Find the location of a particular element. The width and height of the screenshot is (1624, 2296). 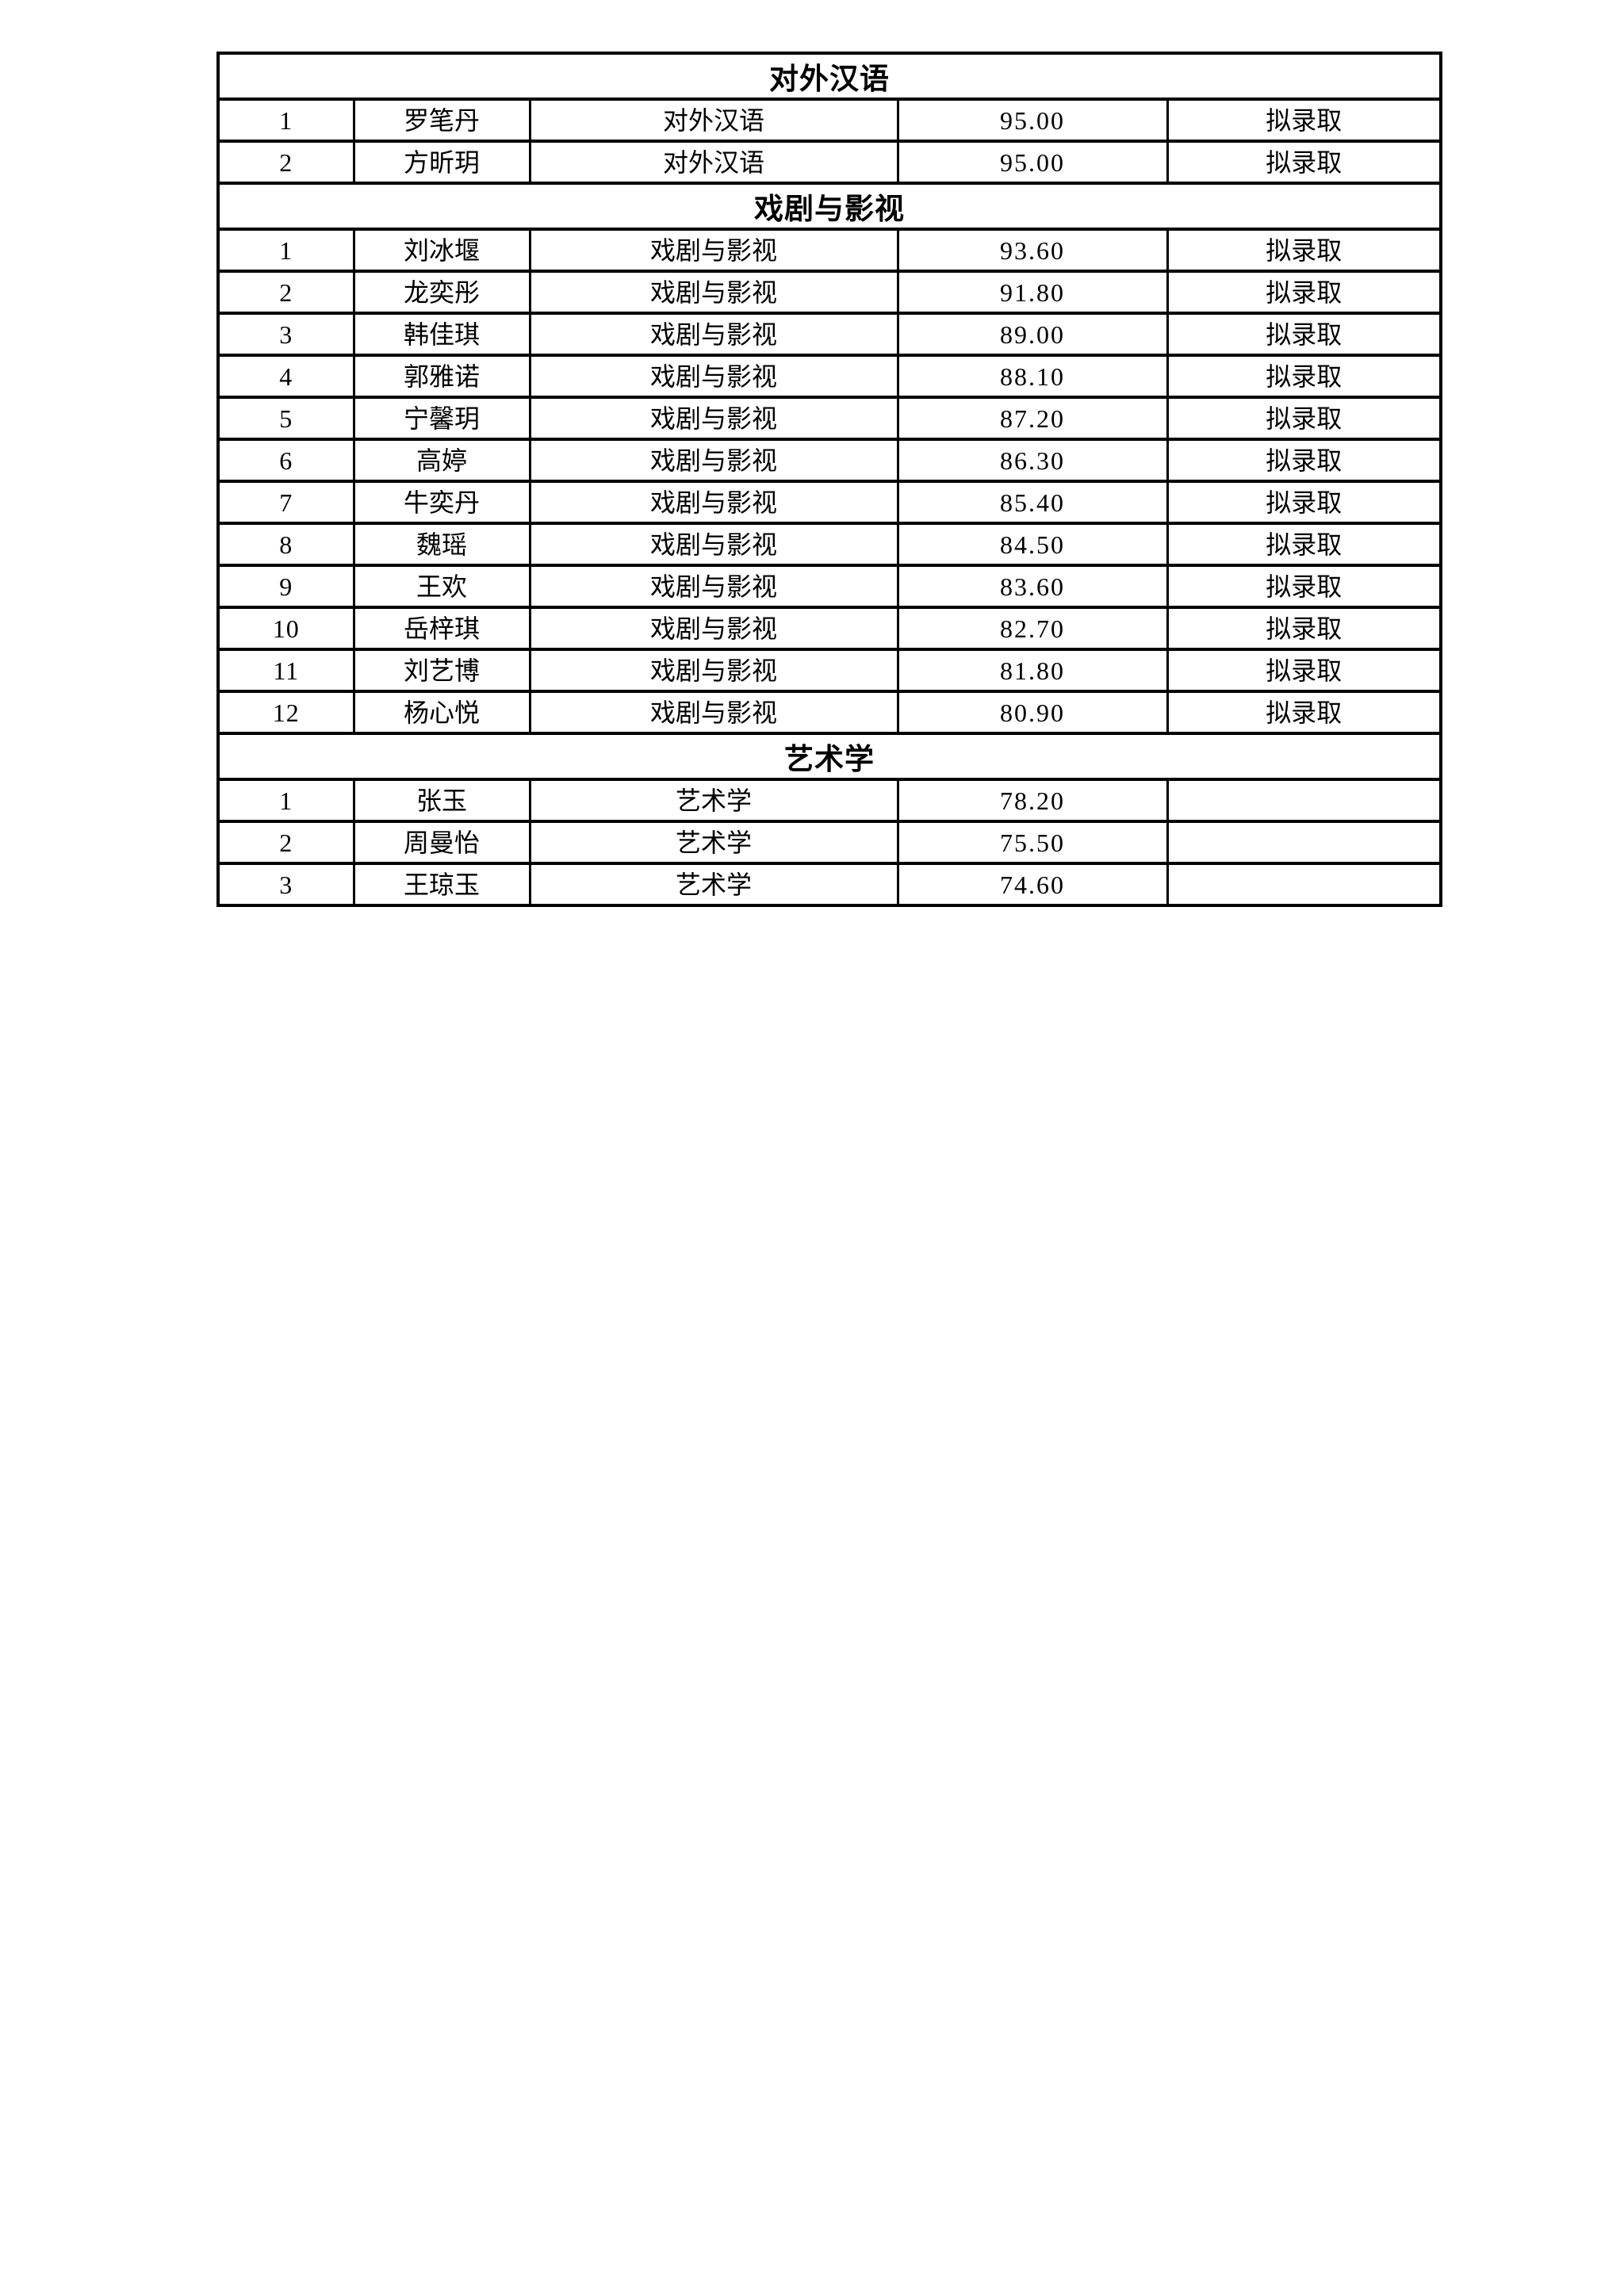

row-number-cell: 9 is located at coordinates (285, 586).